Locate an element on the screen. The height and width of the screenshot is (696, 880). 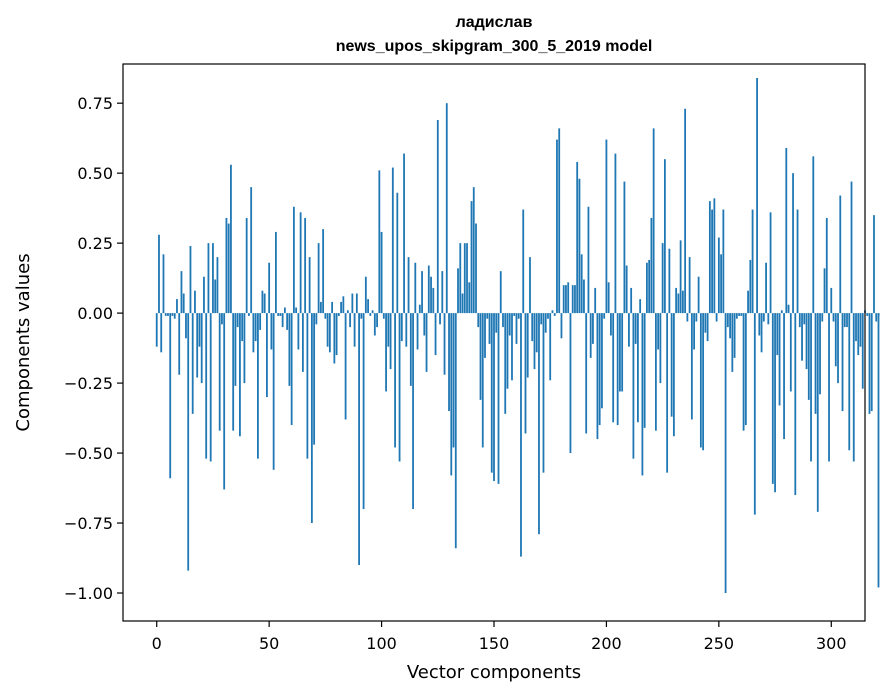
y-axis-ticks: 0.75 0.50 0.25 0.00 −0.25 −0.50 −0.75 −1.00 is located at coordinates (93, 348).